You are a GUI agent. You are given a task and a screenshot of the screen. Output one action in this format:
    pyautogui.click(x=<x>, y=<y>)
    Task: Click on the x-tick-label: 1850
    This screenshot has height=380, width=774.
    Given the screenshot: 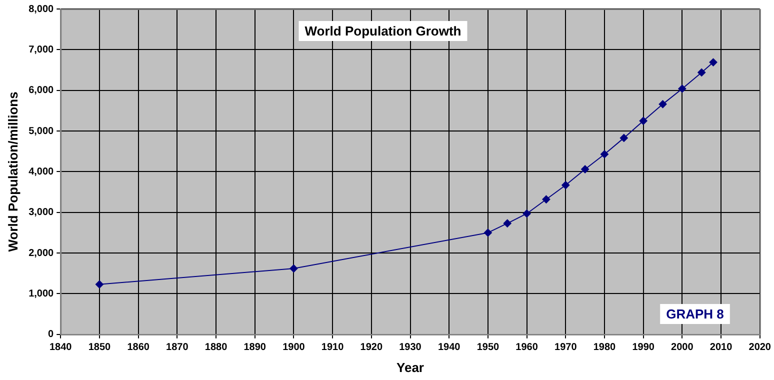 What is the action you would take?
    pyautogui.click(x=100, y=348)
    